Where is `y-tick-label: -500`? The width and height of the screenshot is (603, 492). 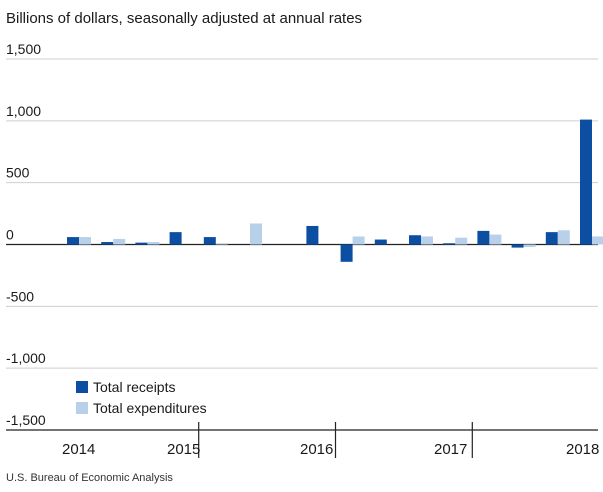 y-tick-label: -500 is located at coordinates (20, 296).